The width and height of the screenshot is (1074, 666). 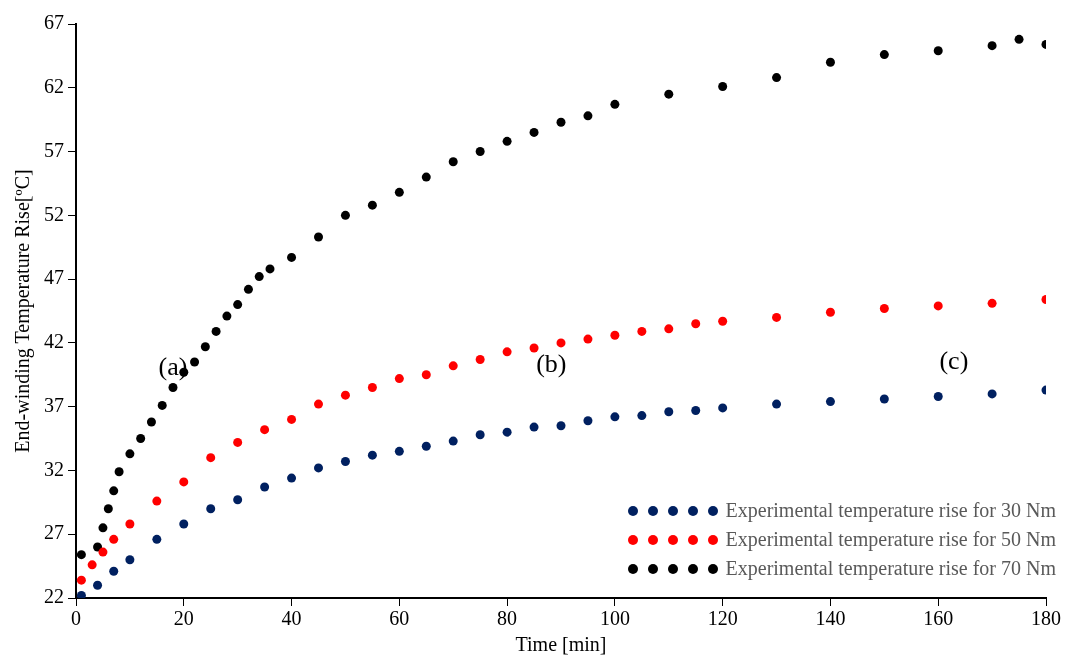 What do you see at coordinates (890, 569) in the screenshot?
I see `legend-label: Experimental temperature rise for 70 Nm` at bounding box center [890, 569].